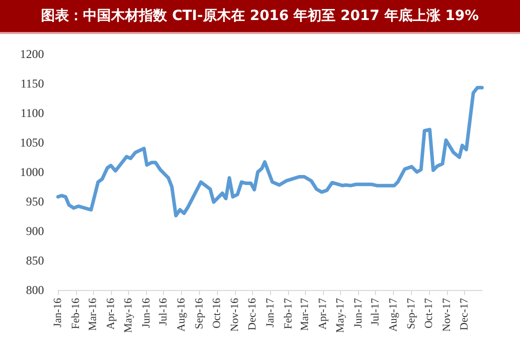 The image size is (520, 348). I want to click on y-tick-label: 900, so click(35, 231).